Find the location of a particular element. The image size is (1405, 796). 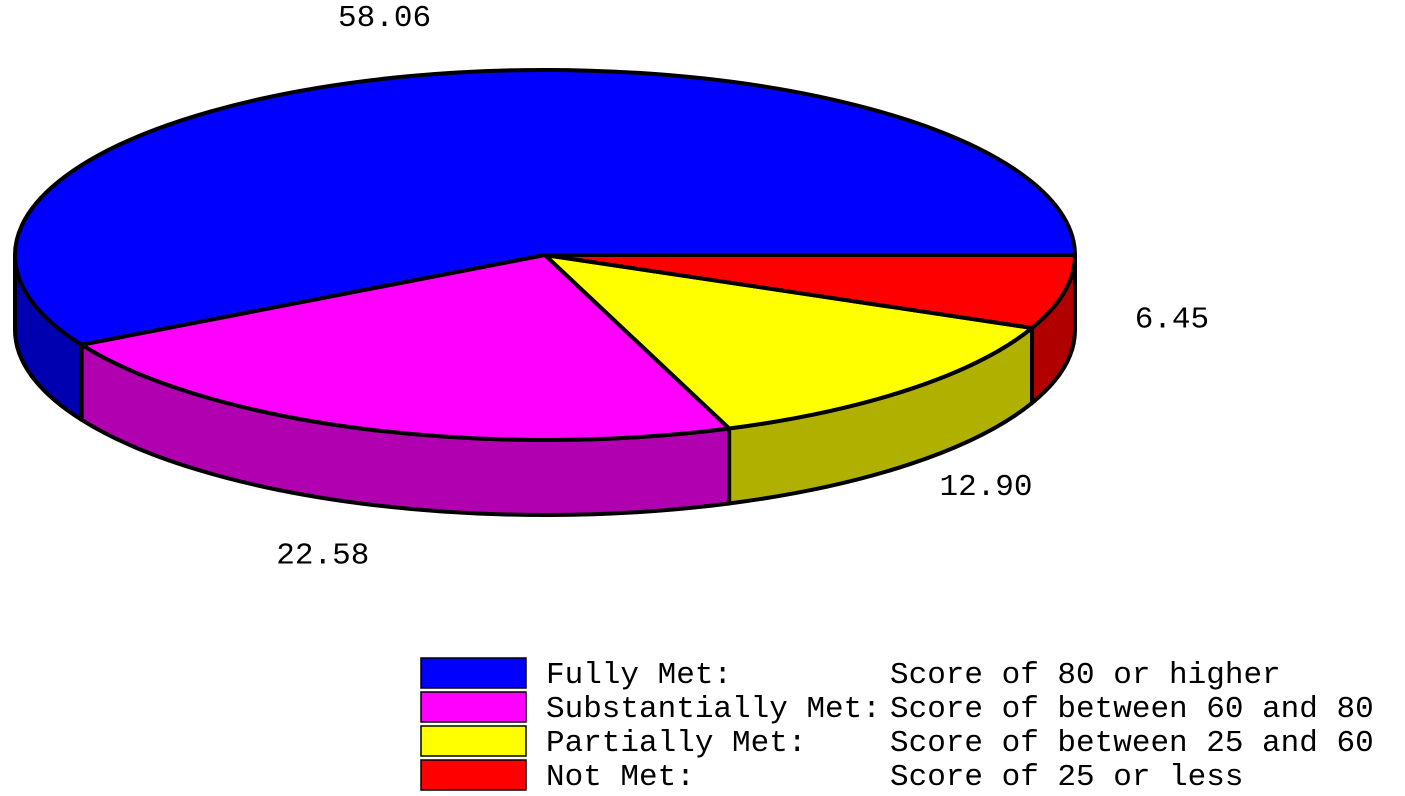

legend-description: Score of 25 or less is located at coordinates (1066, 777).